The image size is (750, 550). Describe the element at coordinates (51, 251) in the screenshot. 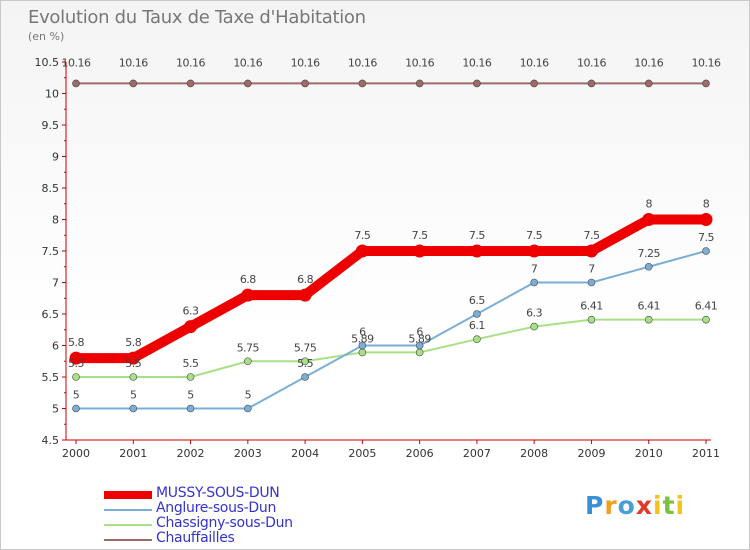

I see `y-tick-label: 7.5` at that location.